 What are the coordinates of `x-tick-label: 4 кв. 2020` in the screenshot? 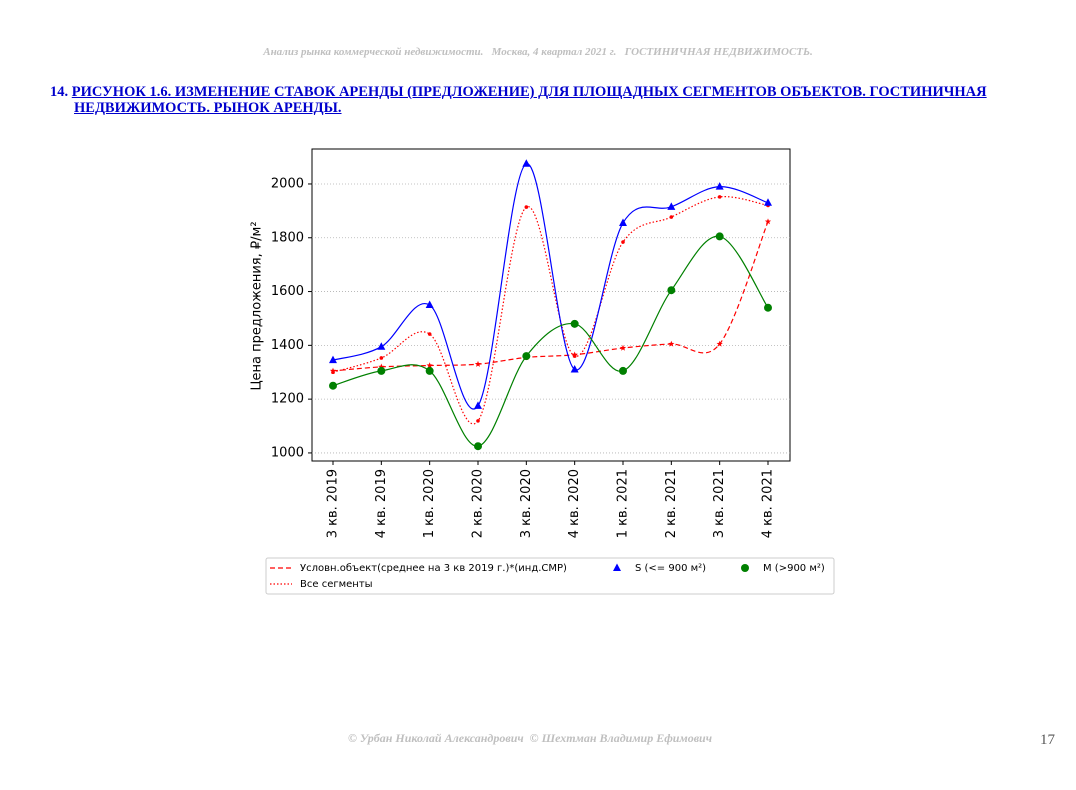 It's located at (574, 503).